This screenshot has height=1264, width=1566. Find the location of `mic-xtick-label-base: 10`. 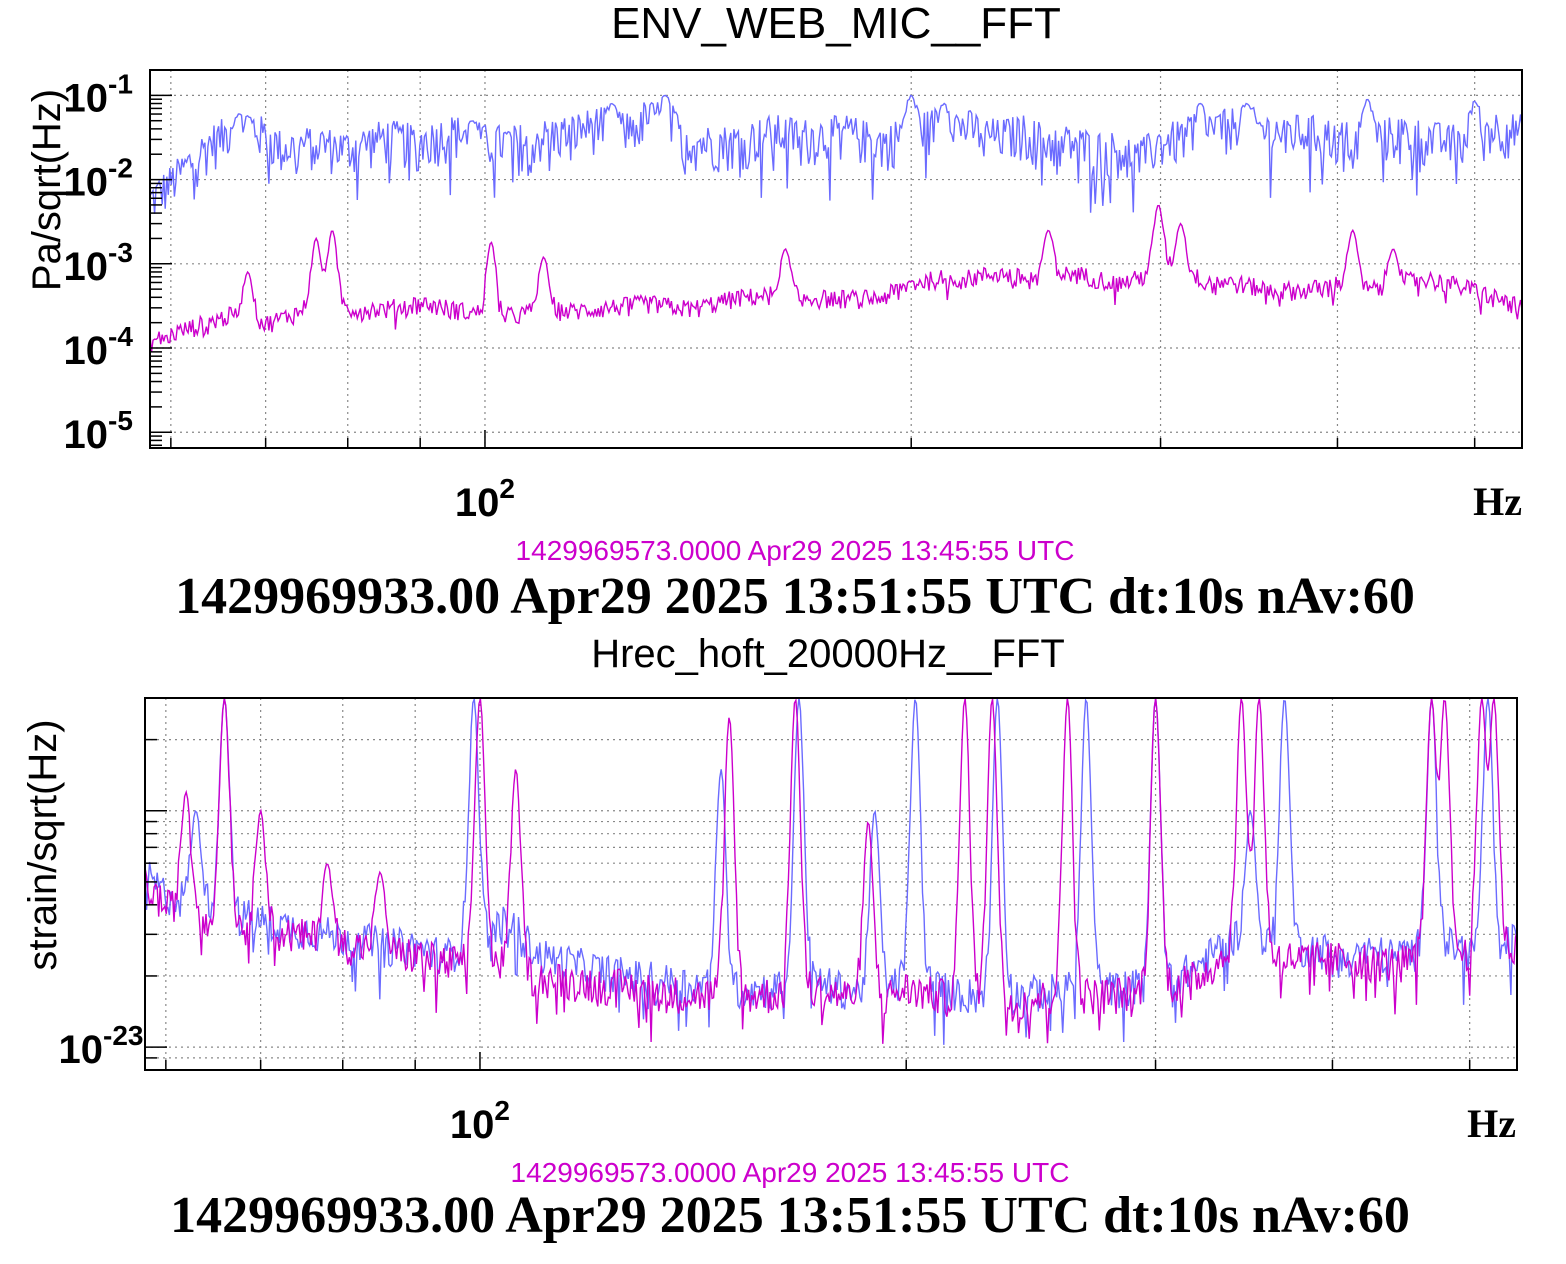

mic-xtick-label-base: 10 is located at coordinates (477, 503).